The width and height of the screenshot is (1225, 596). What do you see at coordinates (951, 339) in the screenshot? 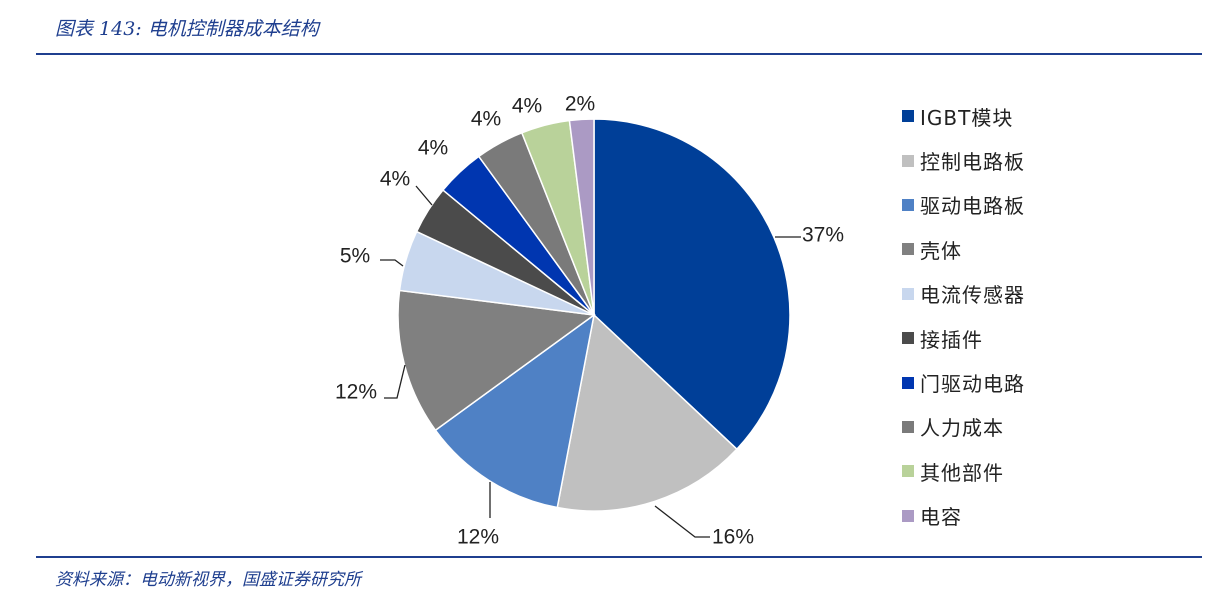
I see `legend-label: 接插件` at bounding box center [951, 339].